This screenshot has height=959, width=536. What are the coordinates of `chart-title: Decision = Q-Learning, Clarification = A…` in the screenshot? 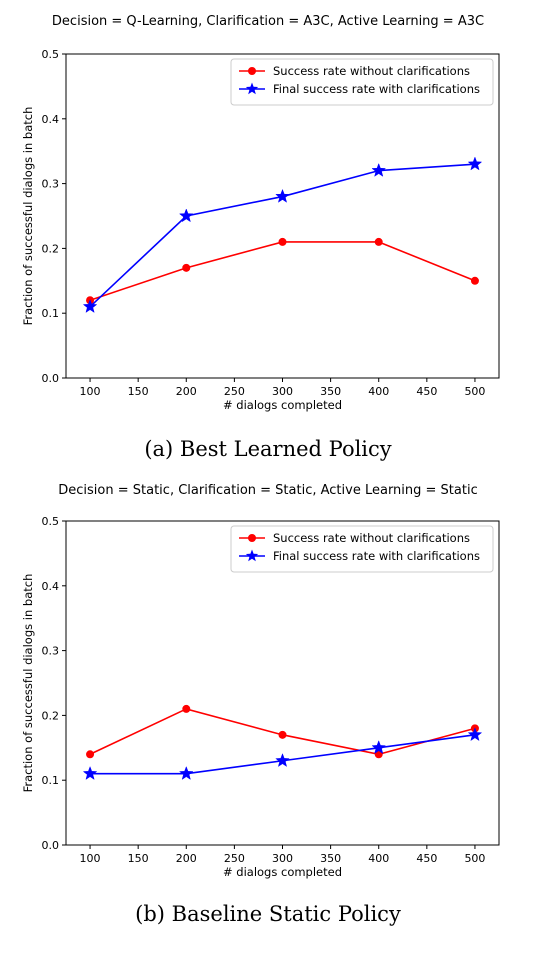 It's located at (268, 21).